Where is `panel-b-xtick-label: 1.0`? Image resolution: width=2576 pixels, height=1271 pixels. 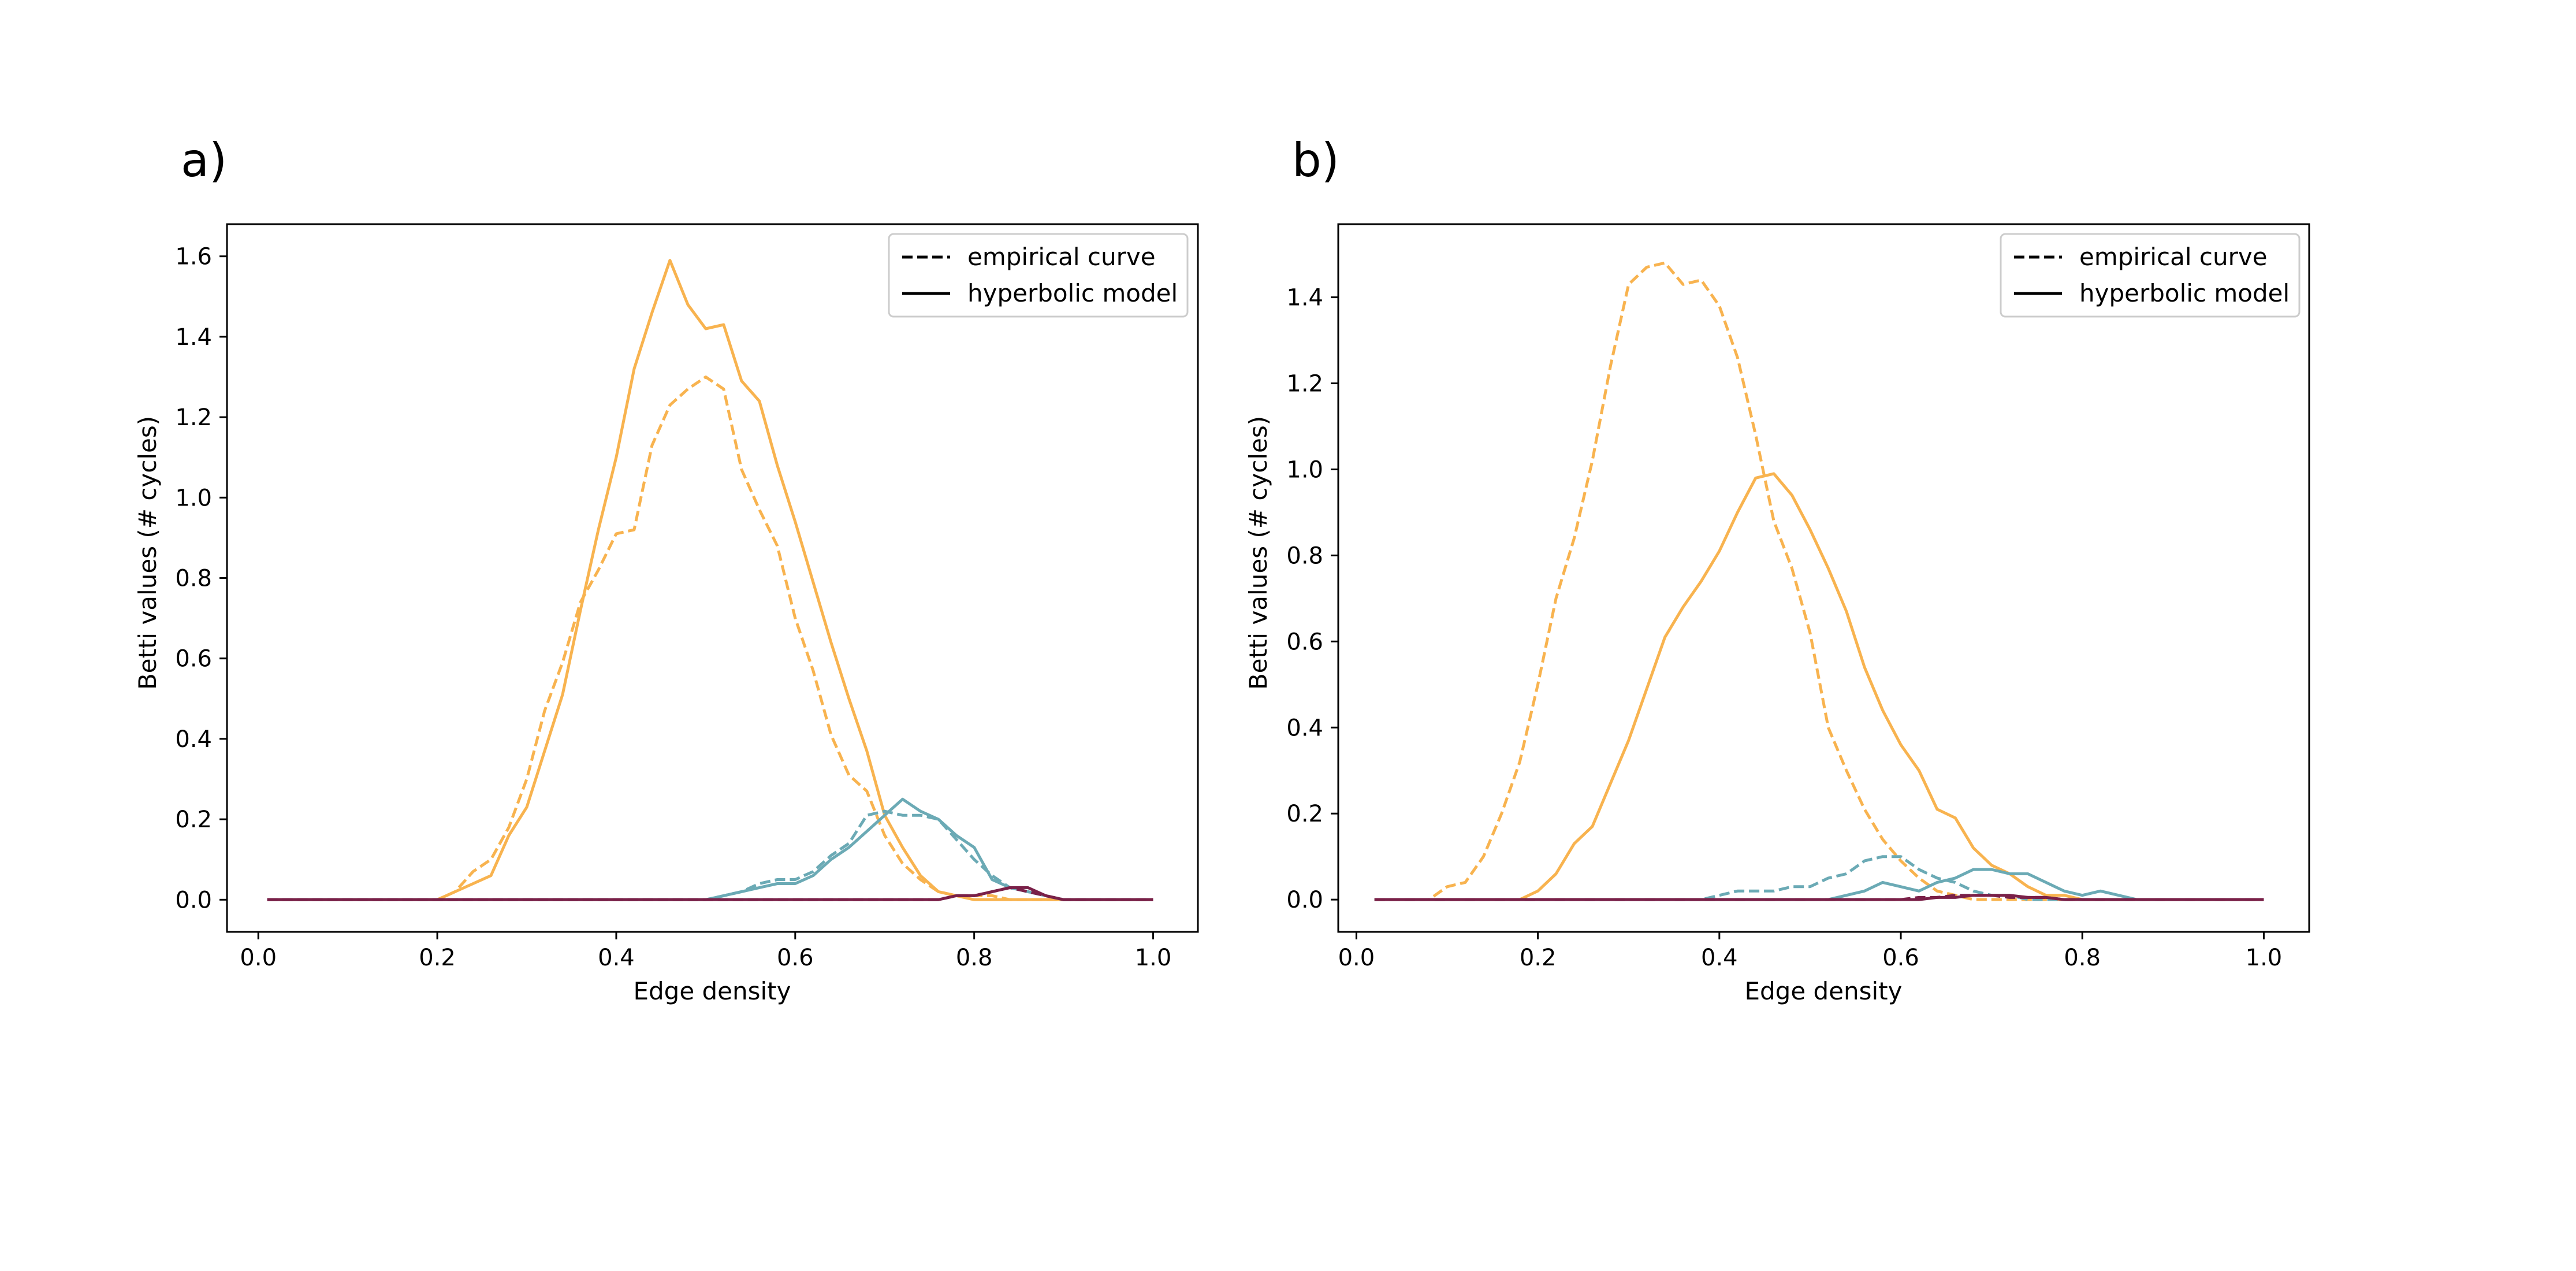 panel-b-xtick-label: 1.0 is located at coordinates (2264, 958).